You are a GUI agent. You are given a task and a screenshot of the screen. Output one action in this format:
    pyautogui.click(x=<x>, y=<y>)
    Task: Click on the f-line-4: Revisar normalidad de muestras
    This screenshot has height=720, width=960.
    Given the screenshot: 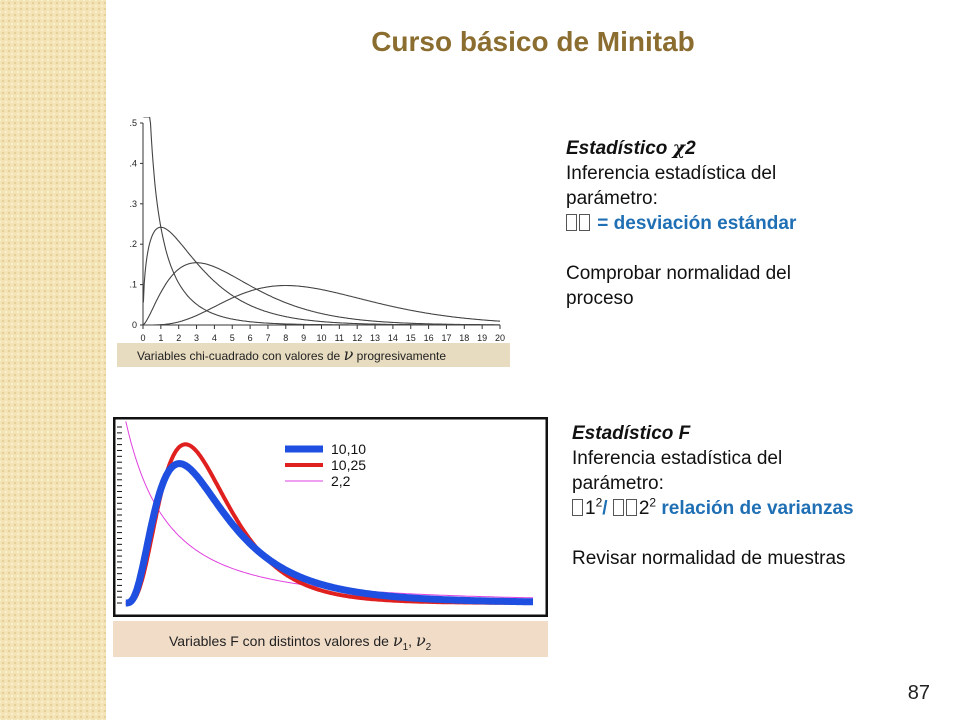 What is the action you would take?
    pyautogui.click(x=709, y=558)
    